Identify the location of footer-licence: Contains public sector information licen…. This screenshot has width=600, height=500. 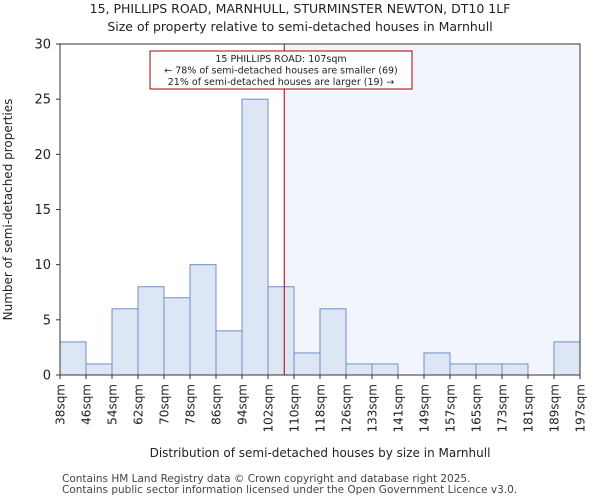
(290, 490).